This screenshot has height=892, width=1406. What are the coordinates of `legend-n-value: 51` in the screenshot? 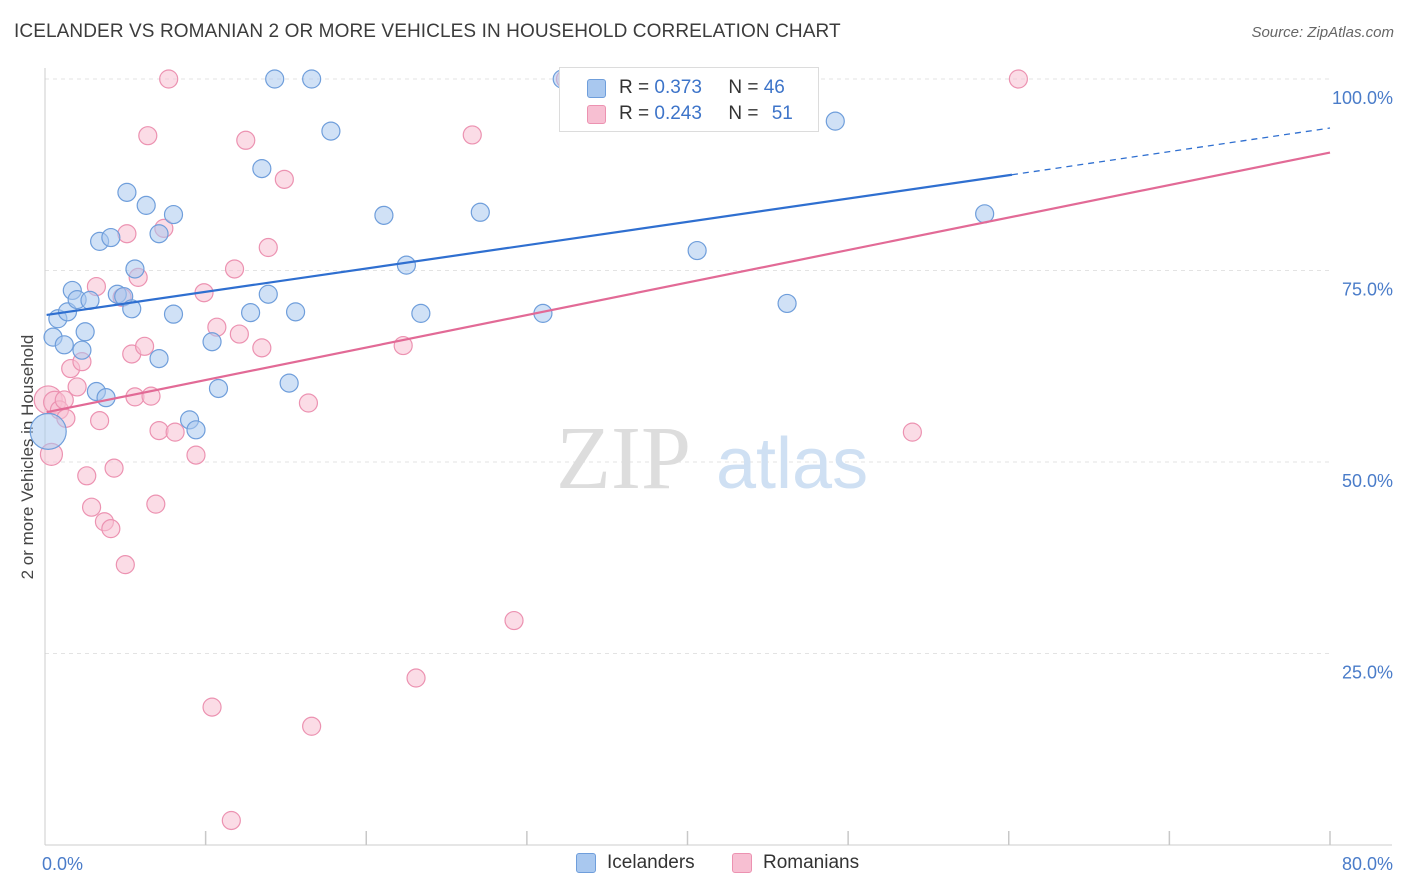 It's located at (782, 113).